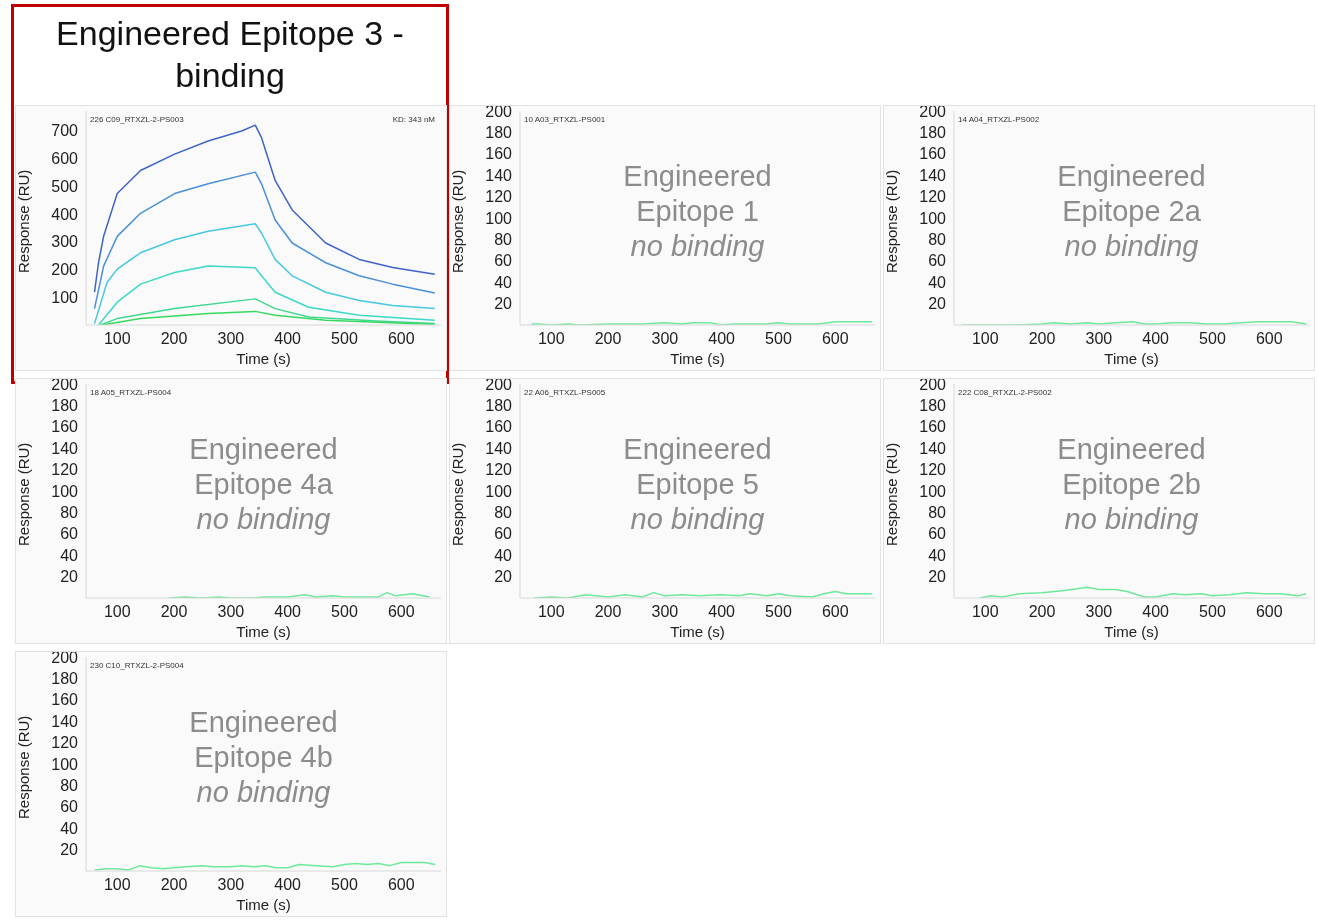 Image resolution: width=1319 pixels, height=924 pixels. What do you see at coordinates (65, 214) in the screenshot?
I see `y-tick-label: 400` at bounding box center [65, 214].